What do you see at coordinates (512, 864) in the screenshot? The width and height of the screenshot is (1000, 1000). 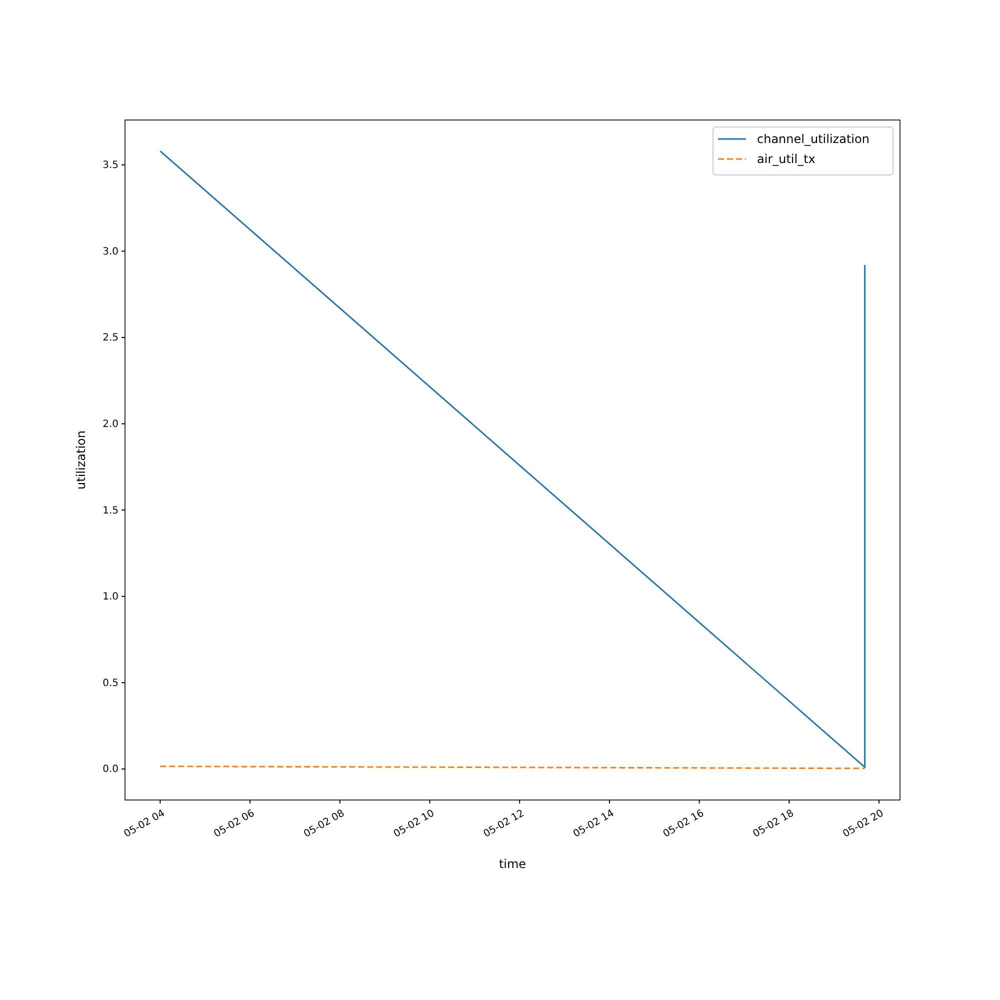 I see `x-axis-title: time` at bounding box center [512, 864].